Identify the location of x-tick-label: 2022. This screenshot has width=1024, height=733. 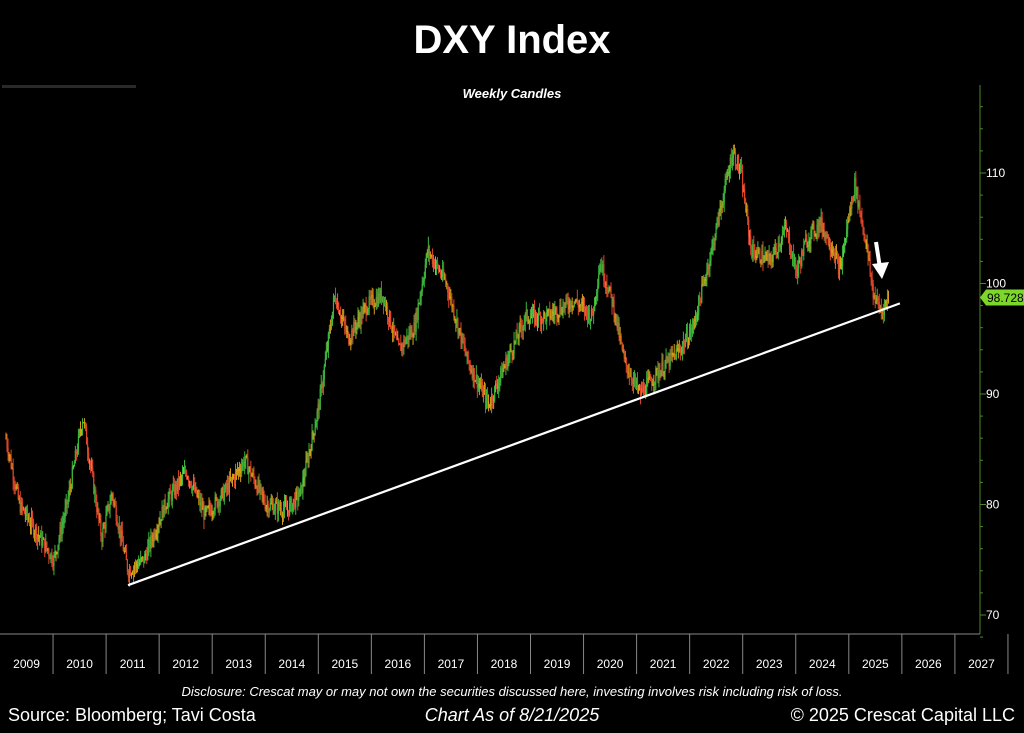
(716, 664).